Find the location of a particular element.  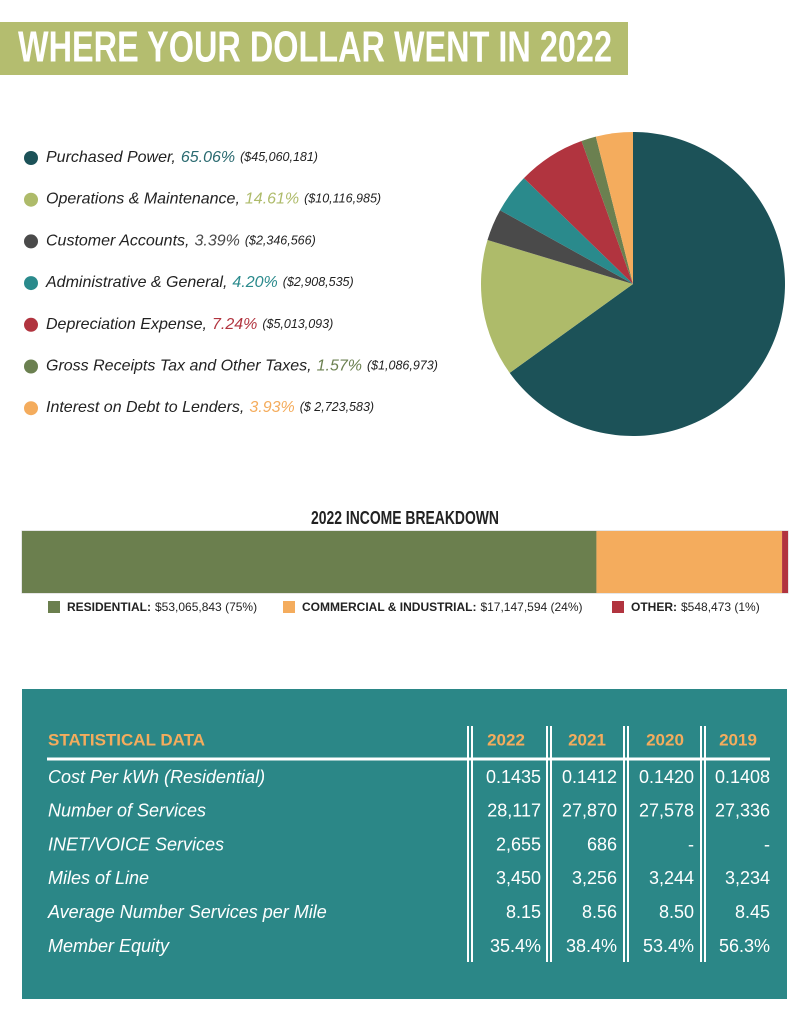

cell: 0.1412 is located at coordinates (589, 777).